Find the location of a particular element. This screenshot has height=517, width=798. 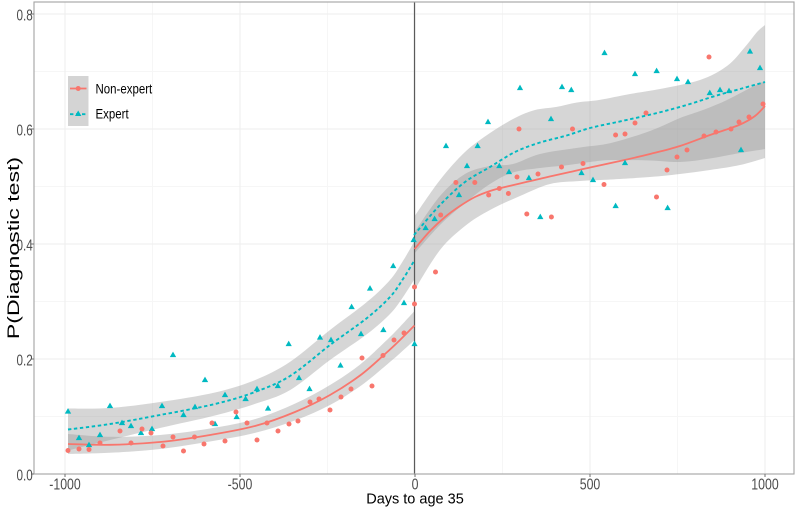

svg-text: 0.6 is located at coordinates (24, 130).